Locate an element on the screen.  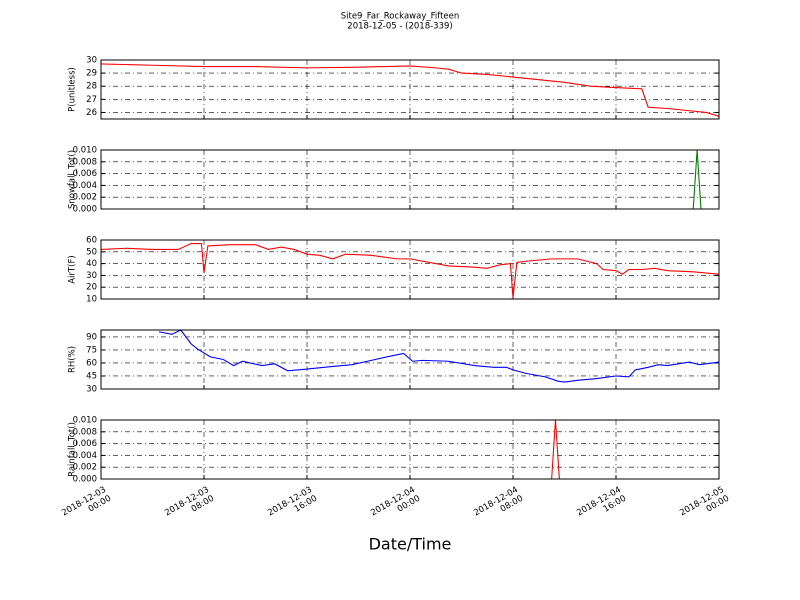
y-tick-label: 29 is located at coordinates (91, 74).